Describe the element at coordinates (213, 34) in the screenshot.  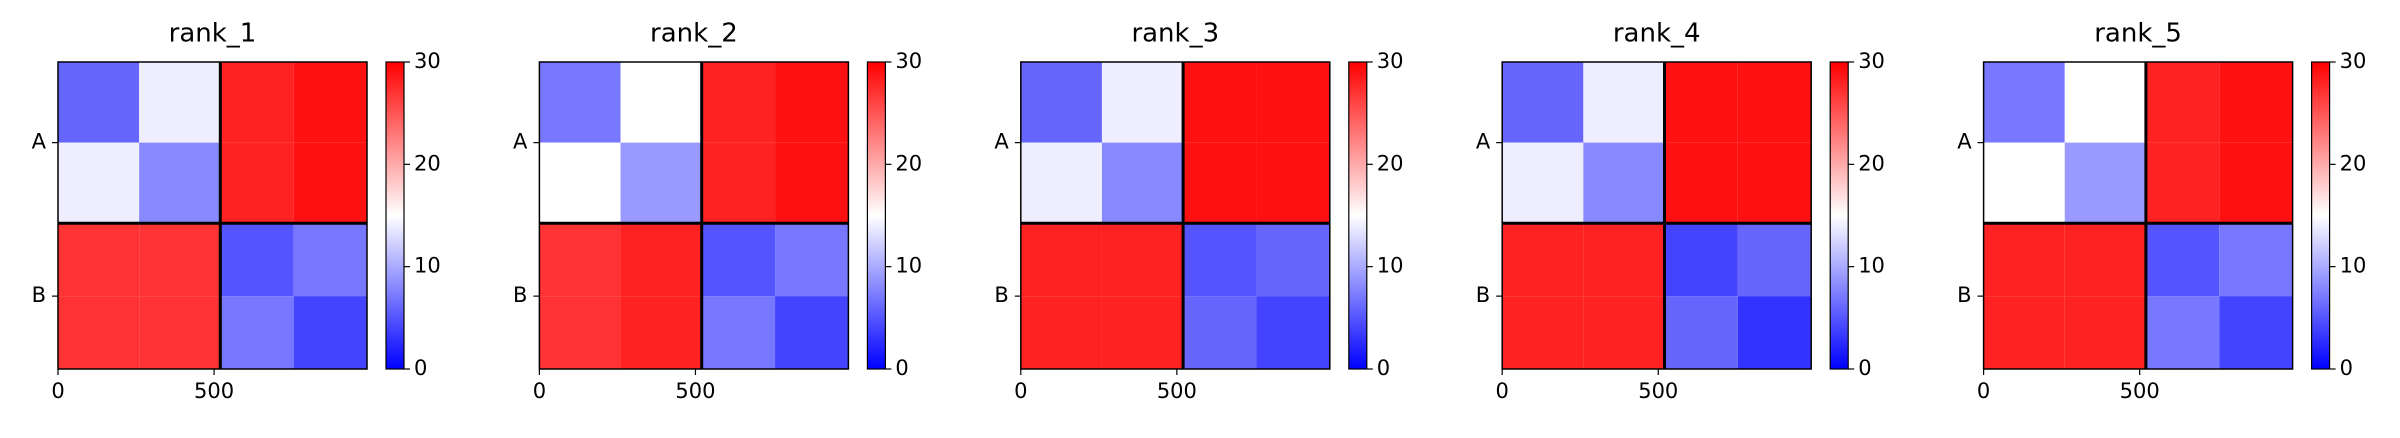
I see `chart-title: rank_1` at that location.